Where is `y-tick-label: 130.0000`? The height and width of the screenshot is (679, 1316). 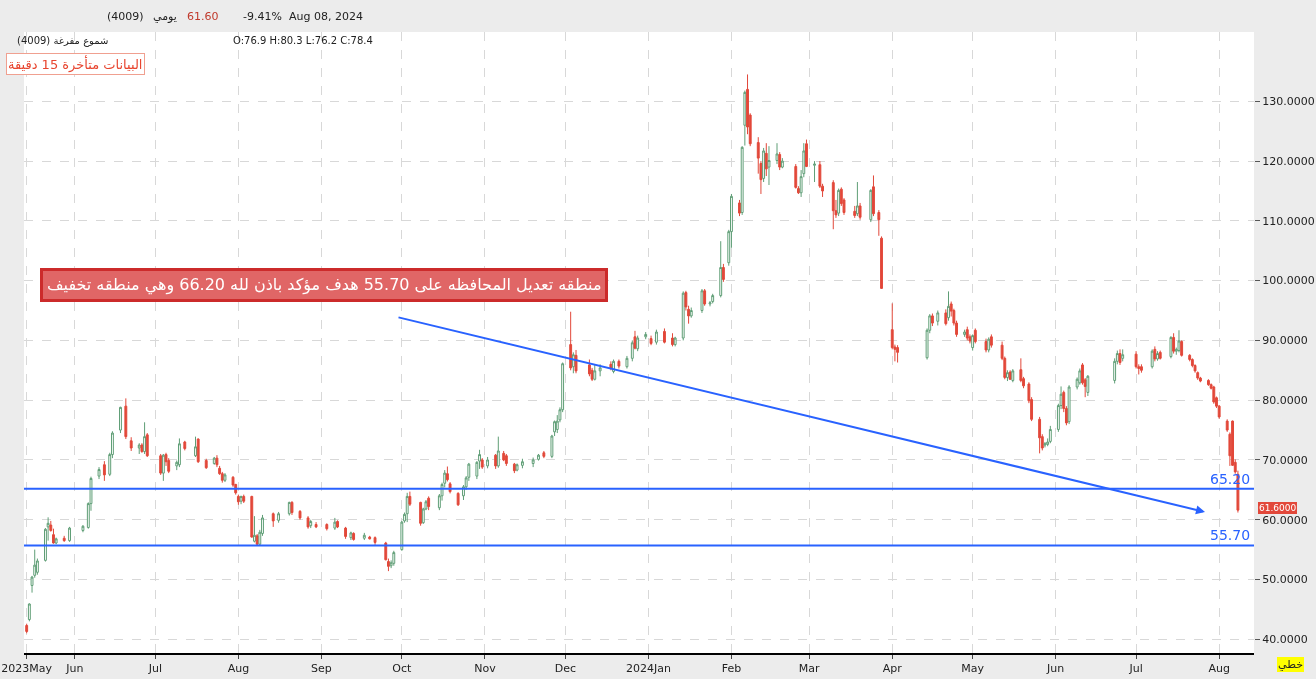
y-tick-label: 130.0000 is located at coordinates (1288, 102).